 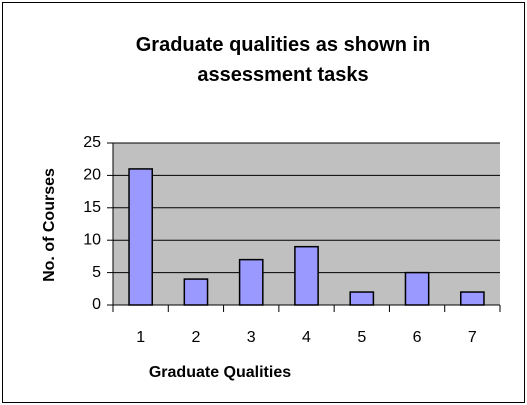 I want to click on x-axis-title: Graduate Qualities, so click(x=220, y=372).